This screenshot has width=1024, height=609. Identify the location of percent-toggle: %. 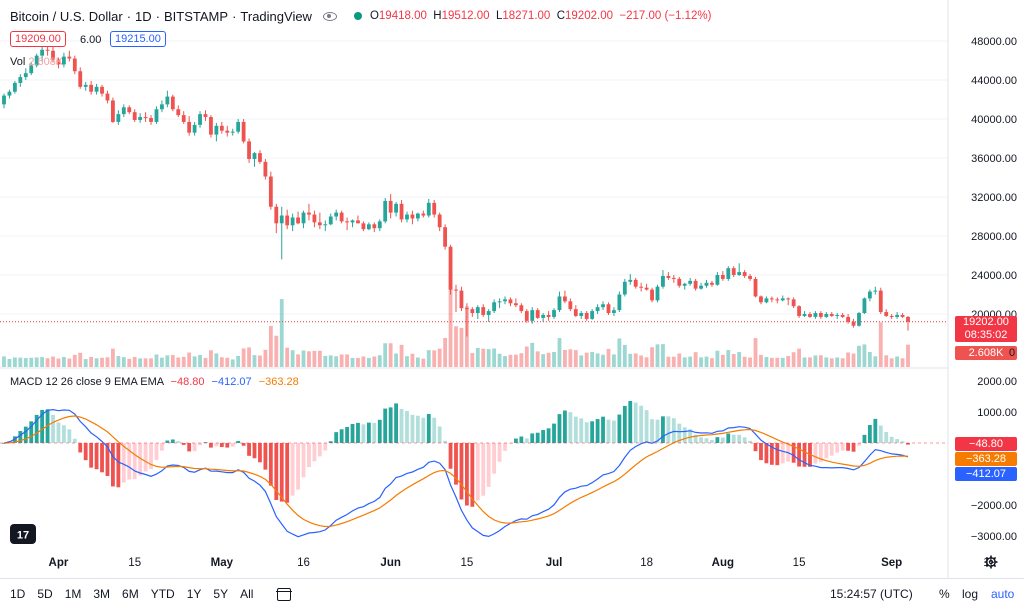
(944, 594).